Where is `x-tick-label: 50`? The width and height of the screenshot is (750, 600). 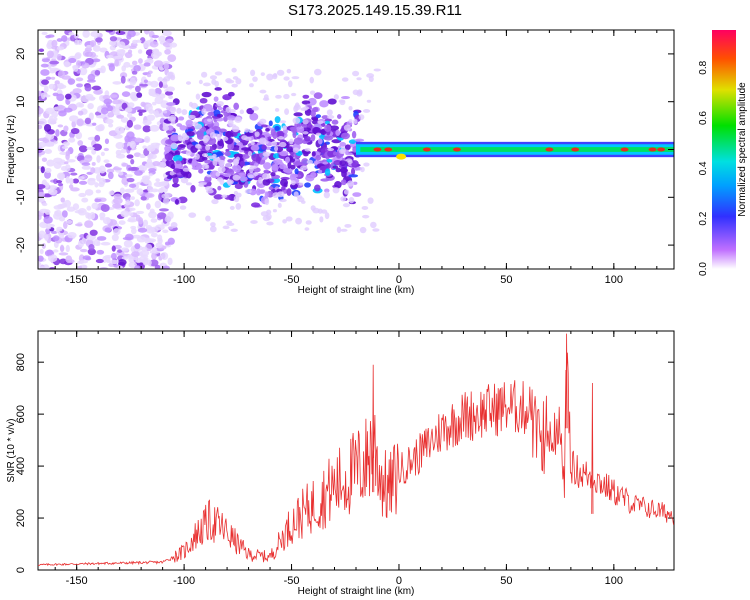
x-tick-label: 50 is located at coordinates (506, 280).